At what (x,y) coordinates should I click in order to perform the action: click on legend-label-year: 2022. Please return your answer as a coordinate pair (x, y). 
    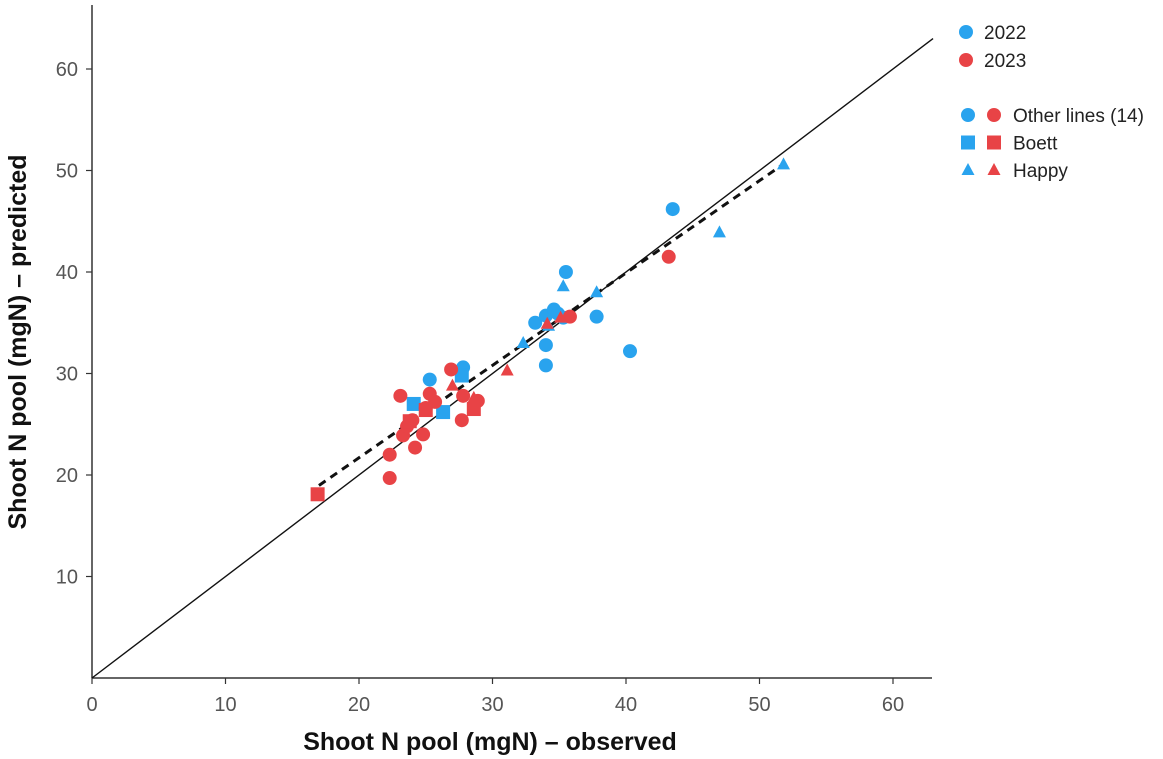
    Looking at the image, I should click on (1005, 33).